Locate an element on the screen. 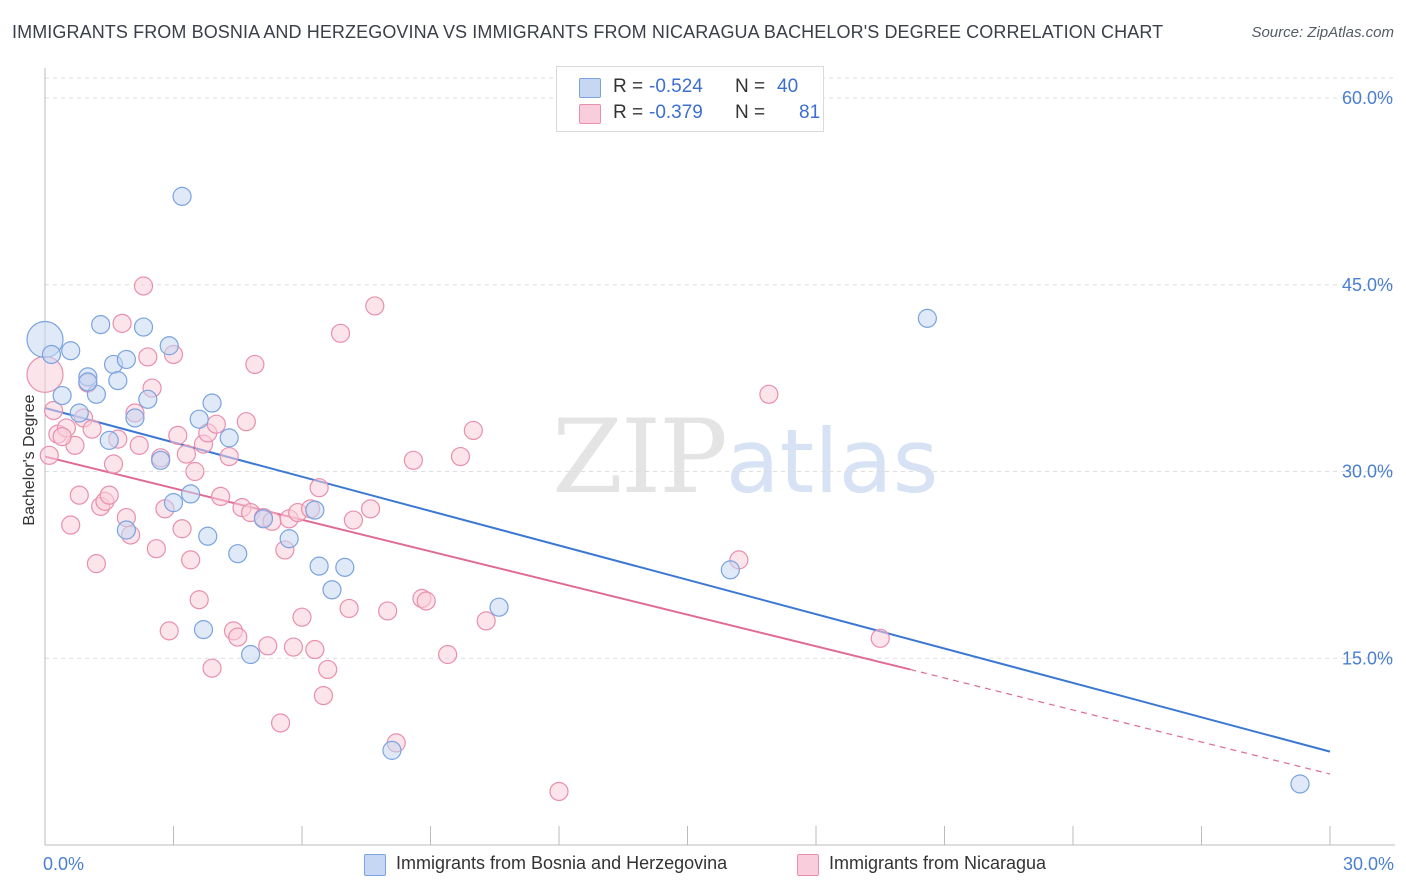  x-tick-label: 0.0% is located at coordinates (63, 864).